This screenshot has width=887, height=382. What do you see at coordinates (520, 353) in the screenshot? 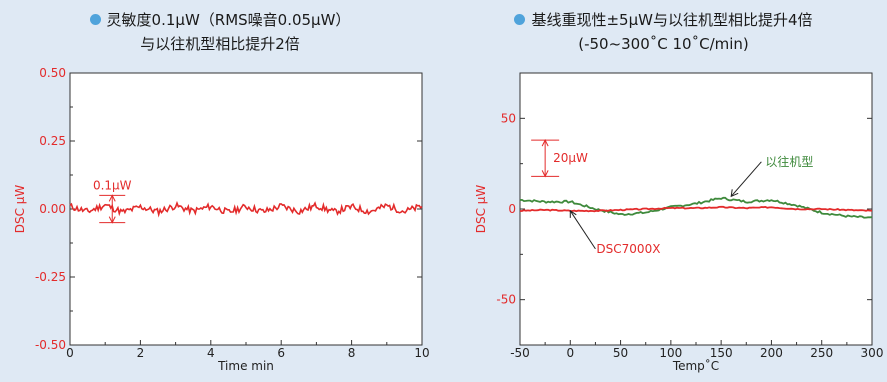
I see `x-tick-label: -50` at bounding box center [520, 353].